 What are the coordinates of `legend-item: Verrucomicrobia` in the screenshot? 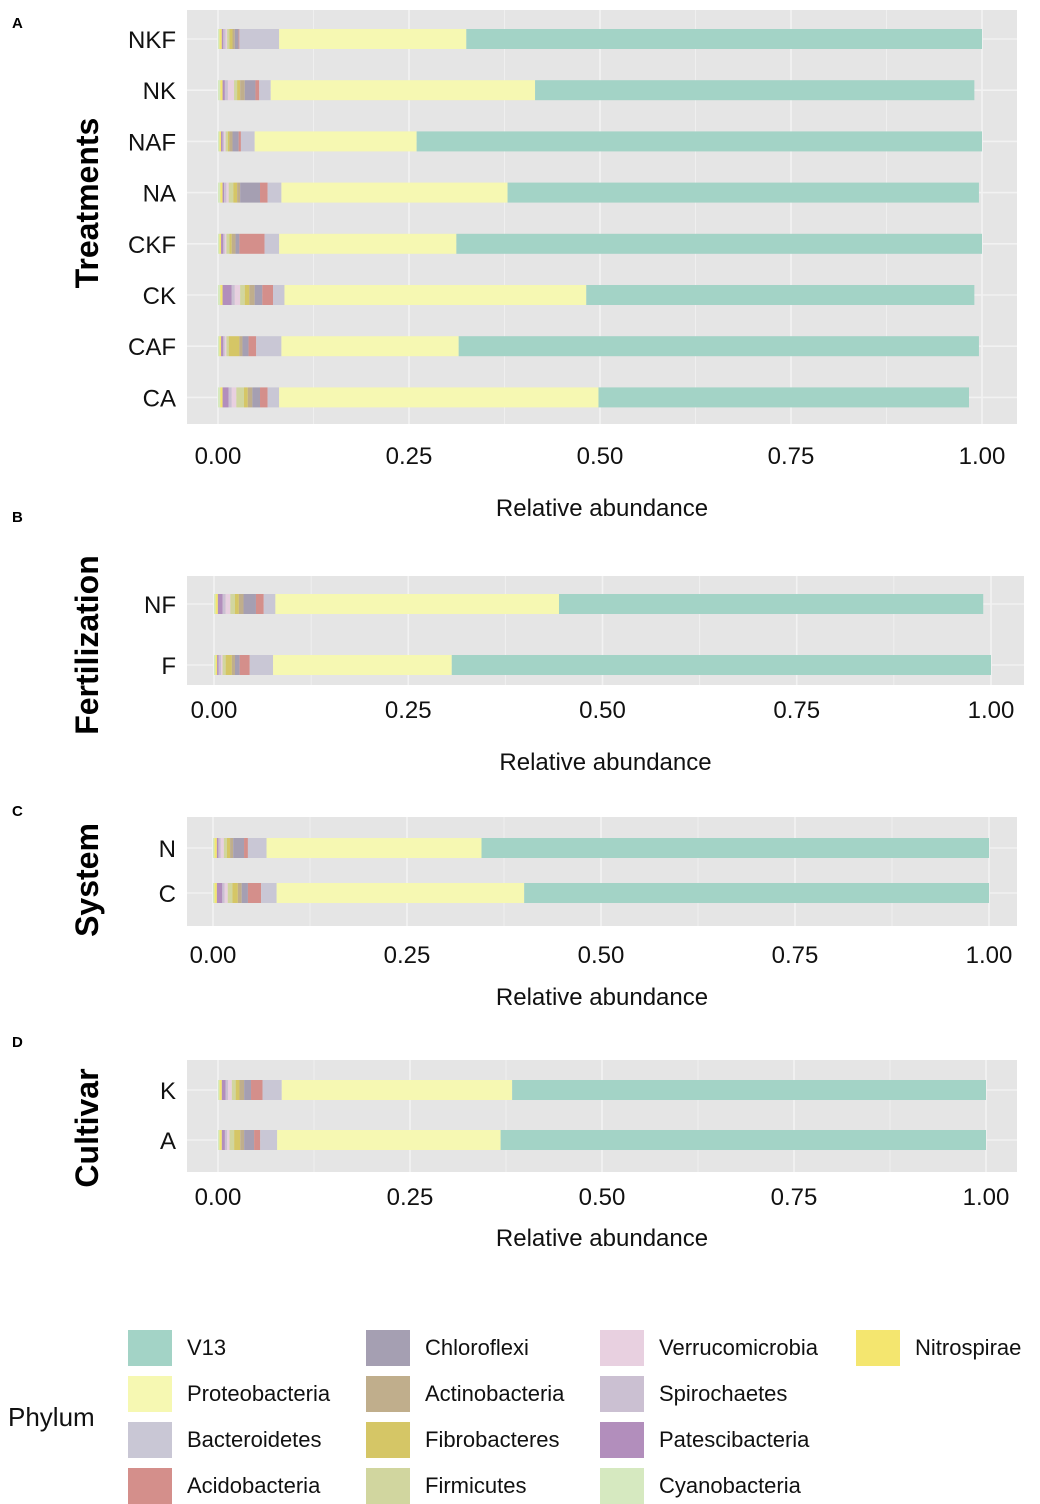 It's located at (709, 1348).